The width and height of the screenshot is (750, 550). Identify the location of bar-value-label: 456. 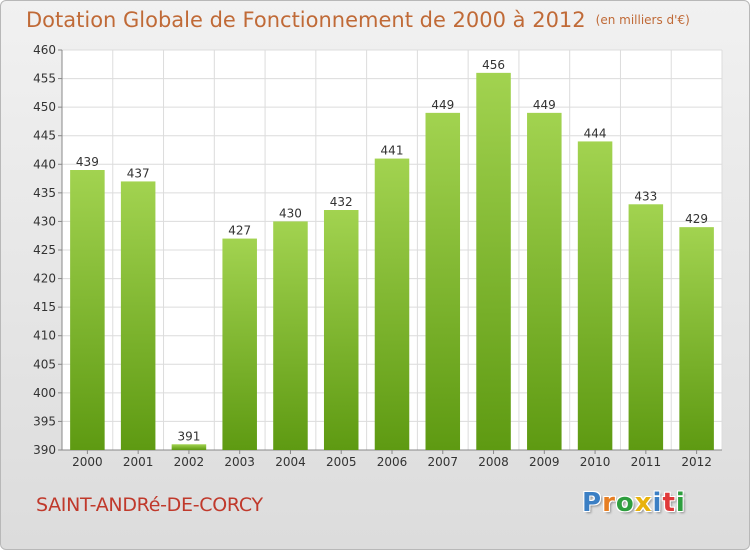
(493, 65).